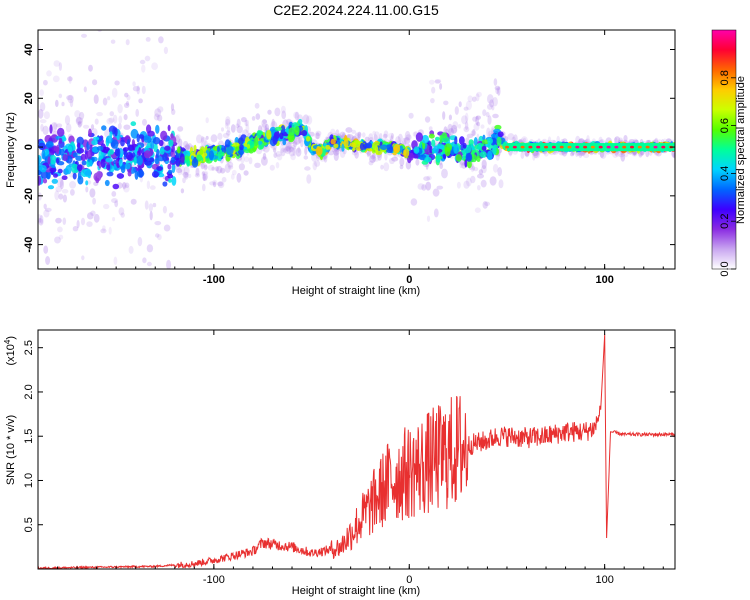 The height and width of the screenshot is (600, 750). What do you see at coordinates (725, 268) in the screenshot?
I see `colorbar-tick-label: 0.0` at bounding box center [725, 268].